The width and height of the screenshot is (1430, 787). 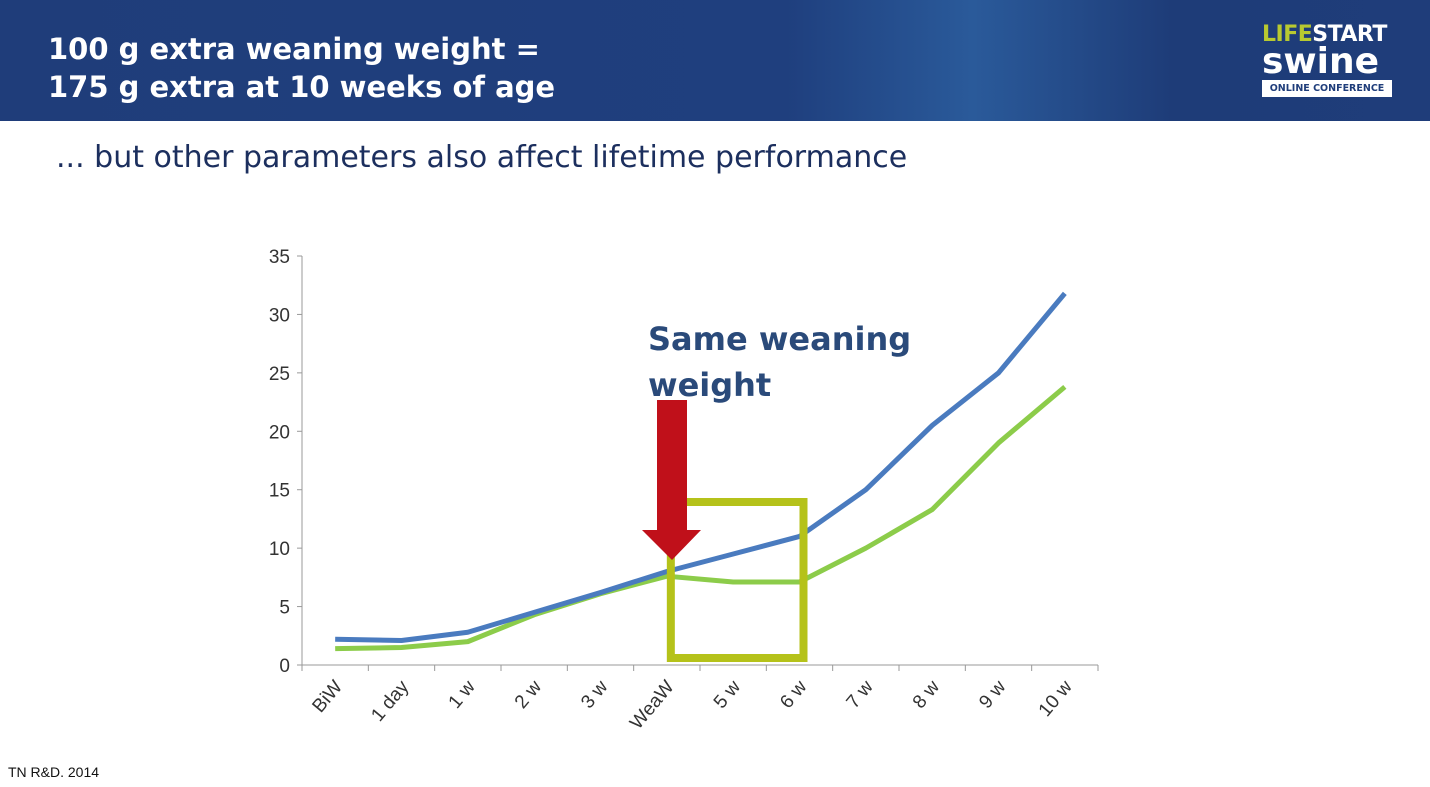 What do you see at coordinates (328, 697) in the screenshot?
I see `x-tick-label: BiW` at bounding box center [328, 697].